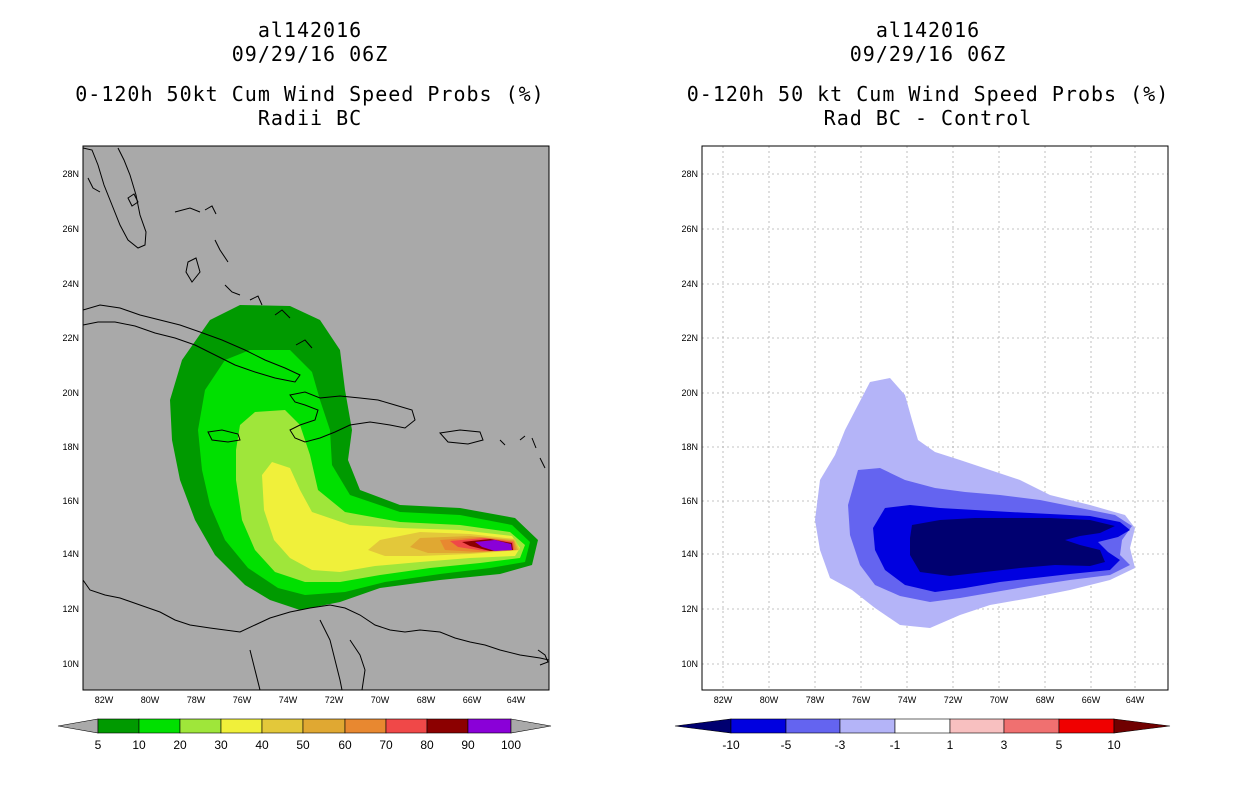  Describe the element at coordinates (310, 118) in the screenshot. I see `left-subtitle: Radii BC` at that location.